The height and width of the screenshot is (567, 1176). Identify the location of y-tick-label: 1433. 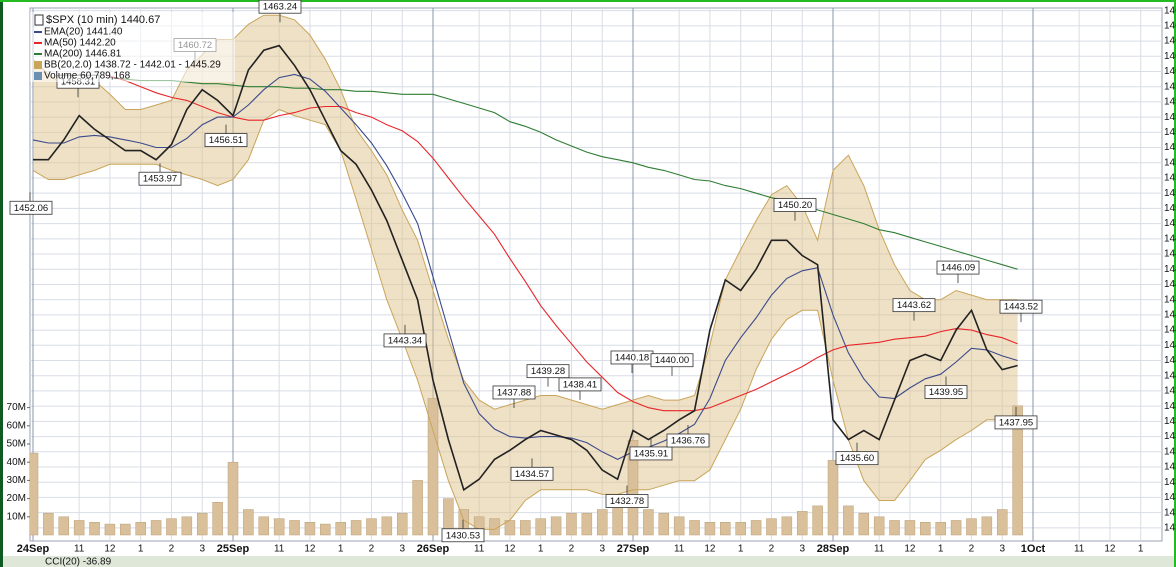
(1170, 482).